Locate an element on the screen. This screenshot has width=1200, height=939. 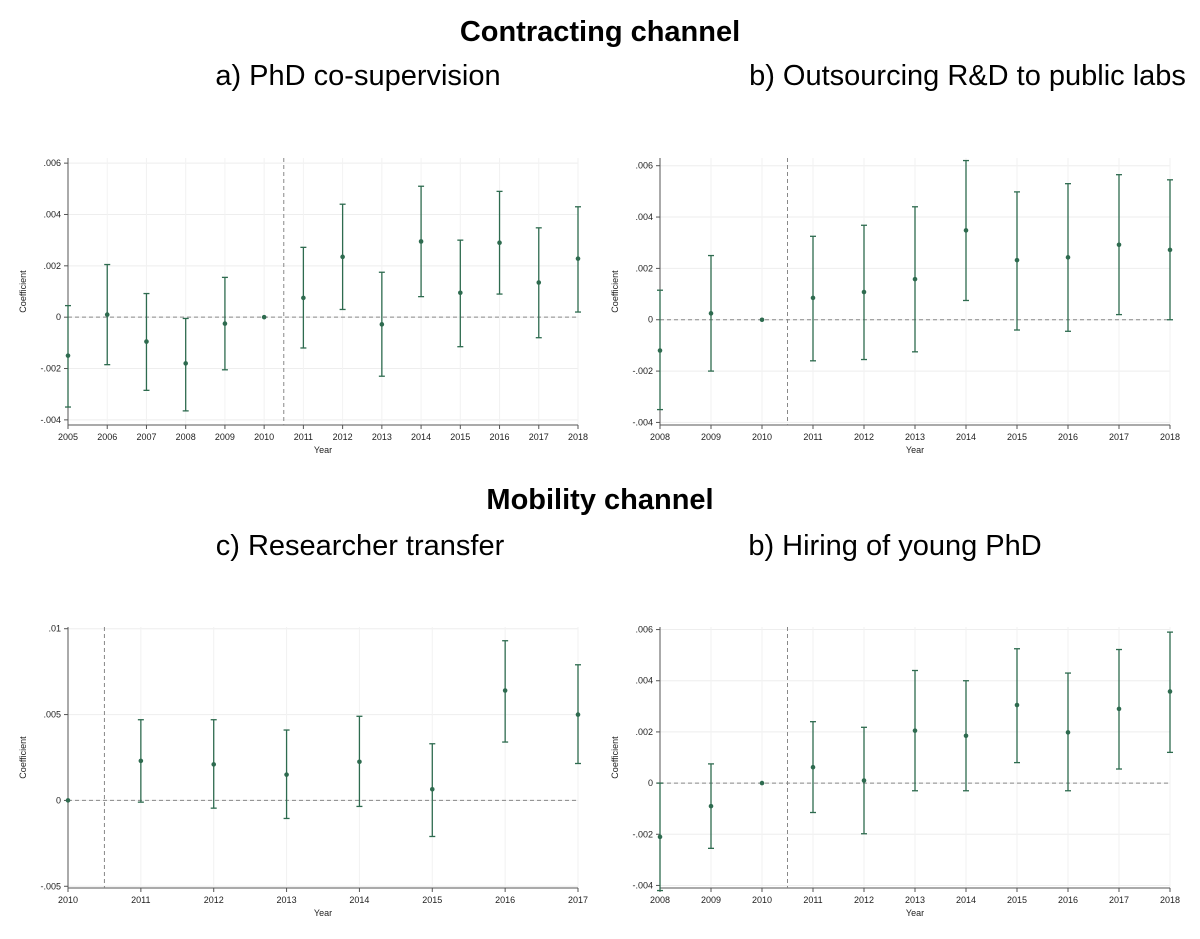
panel-title-d: b) Hiring of young PhD is located at coordinates (895, 546).